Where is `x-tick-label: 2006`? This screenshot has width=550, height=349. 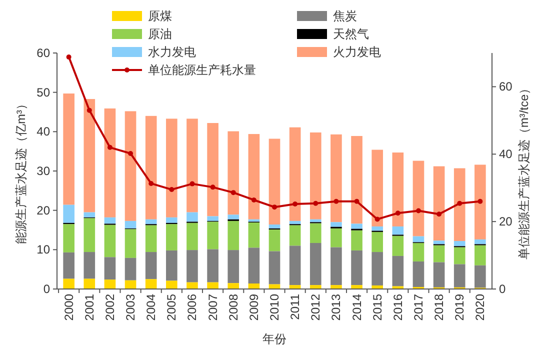 x-tick-label: 2006 is located at coordinates (192, 307).